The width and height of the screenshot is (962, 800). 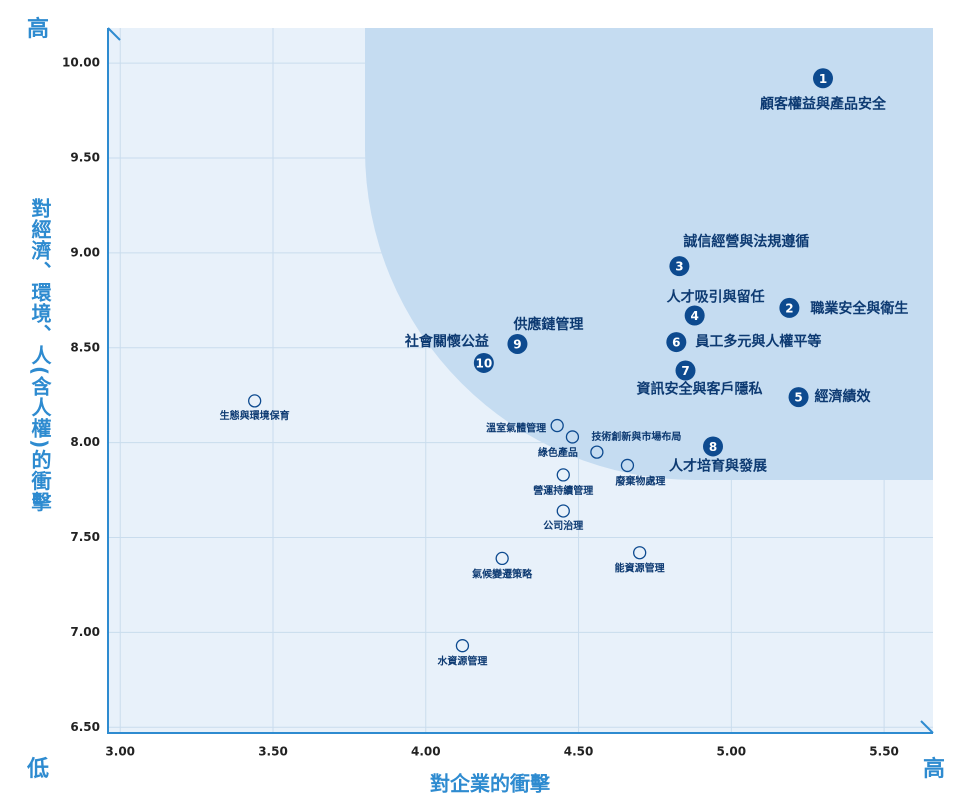 What do you see at coordinates (426, 752) in the screenshot?
I see `x-tick-label: 4.00` at bounding box center [426, 752].